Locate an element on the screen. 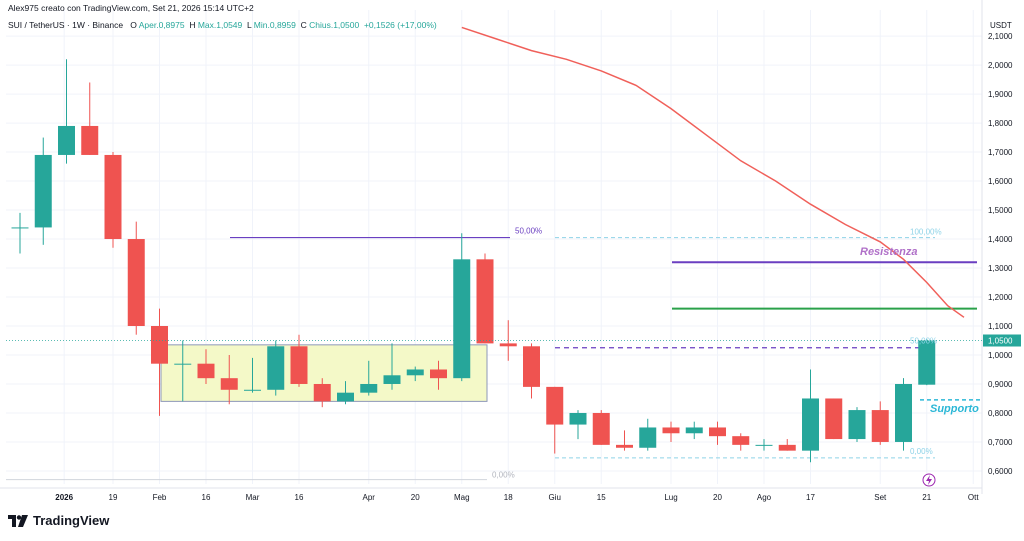  currency-label: USDT is located at coordinates (1001, 25).